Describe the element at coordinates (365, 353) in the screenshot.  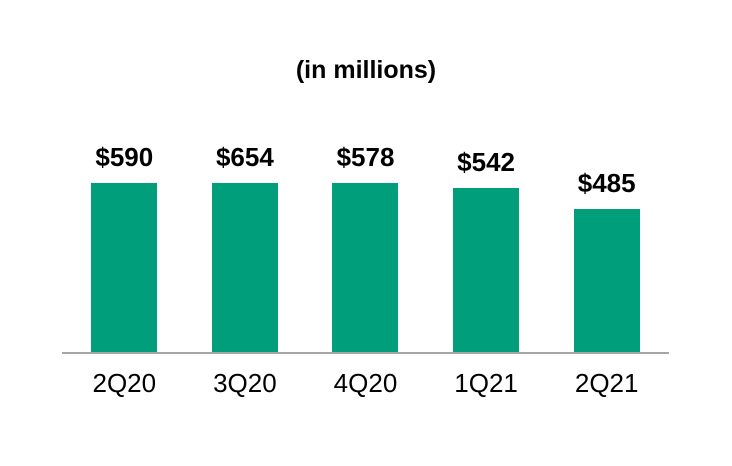
I see `x-axis-line` at that location.